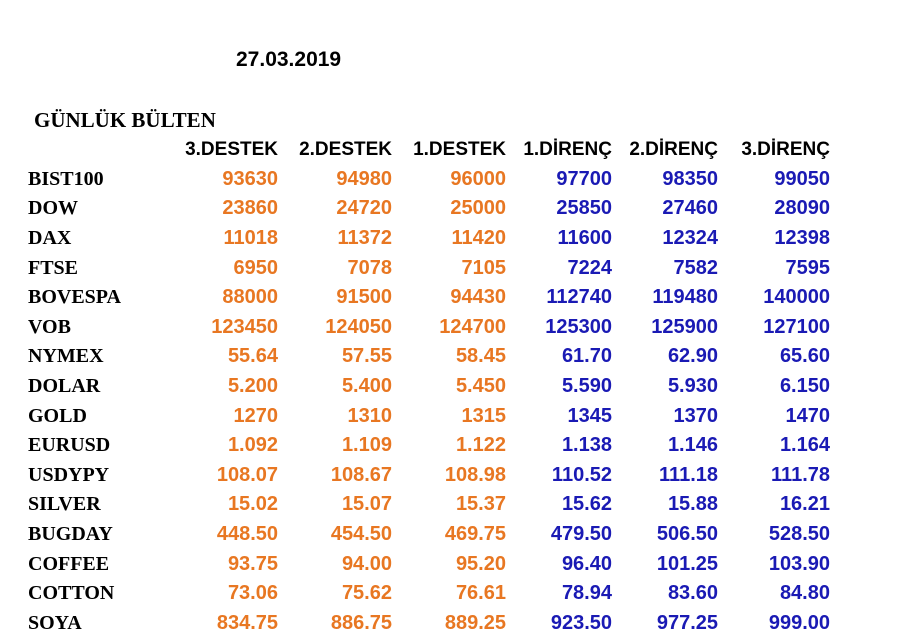  What do you see at coordinates (71, 593) in the screenshot?
I see `instrument-name: COTTON` at bounding box center [71, 593].